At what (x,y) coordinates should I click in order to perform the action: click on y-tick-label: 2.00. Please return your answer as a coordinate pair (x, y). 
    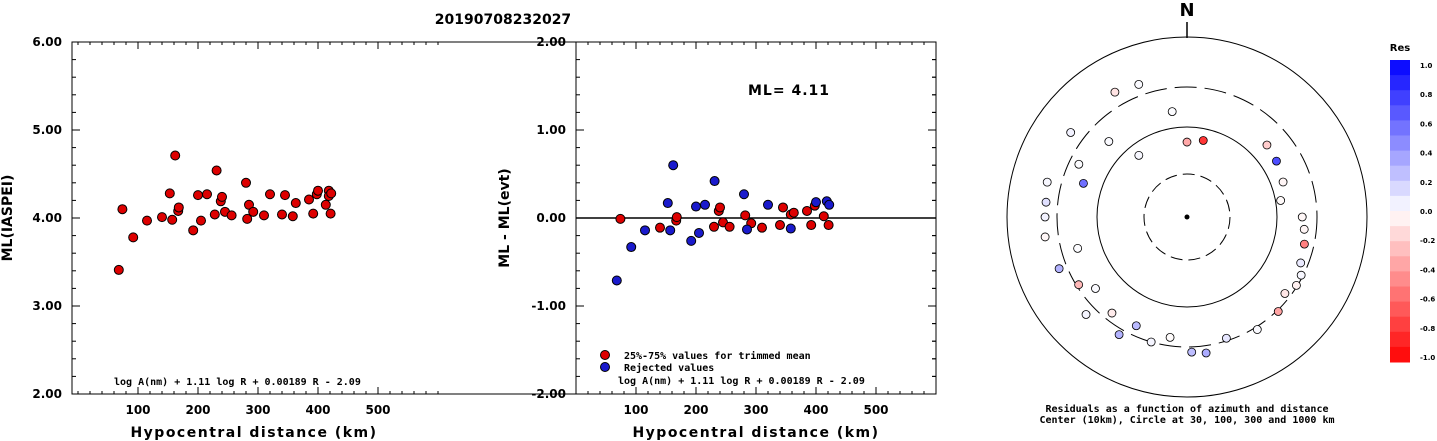
    Looking at the image, I should click on (551, 42).